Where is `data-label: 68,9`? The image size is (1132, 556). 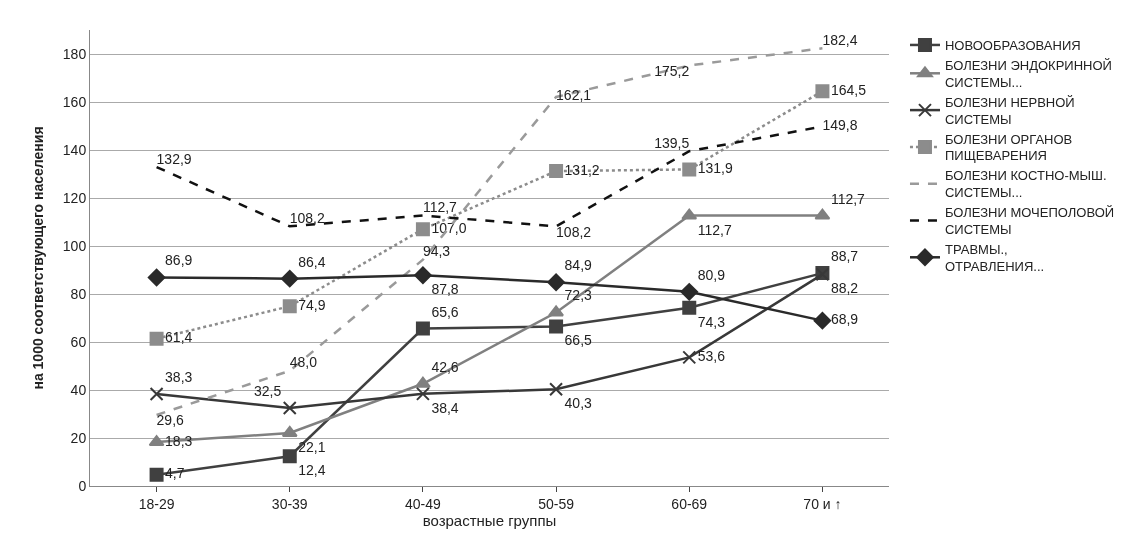
data-label: 68,9 is located at coordinates (844, 319).